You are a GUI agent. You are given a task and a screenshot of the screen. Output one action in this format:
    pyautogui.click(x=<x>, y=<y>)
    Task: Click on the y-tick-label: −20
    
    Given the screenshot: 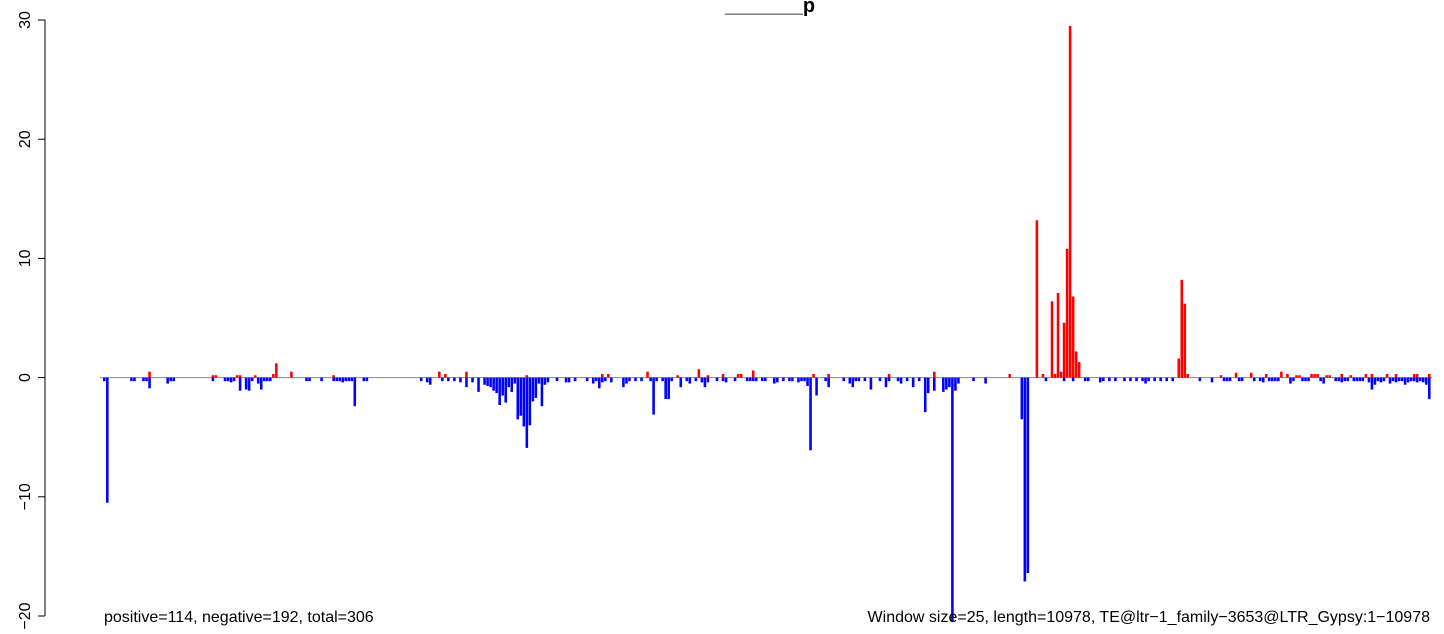 What is the action you would take?
    pyautogui.click(x=25, y=615)
    